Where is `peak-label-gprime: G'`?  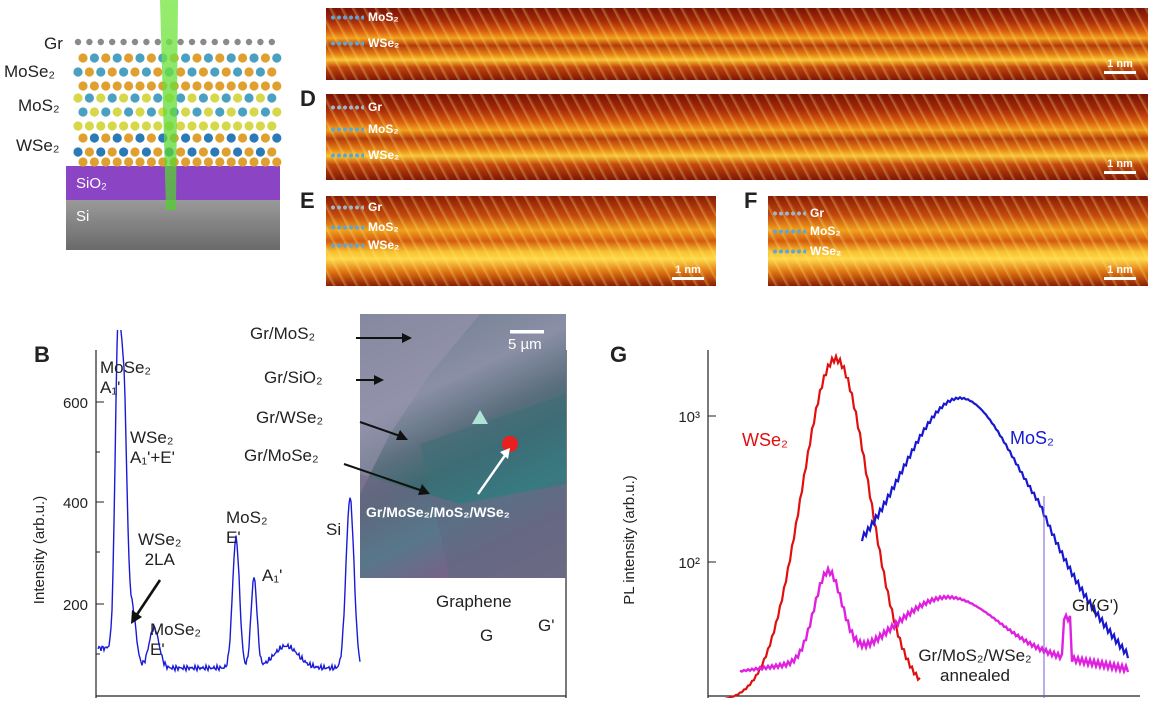 peak-label-gprime: G' is located at coordinates (546, 625).